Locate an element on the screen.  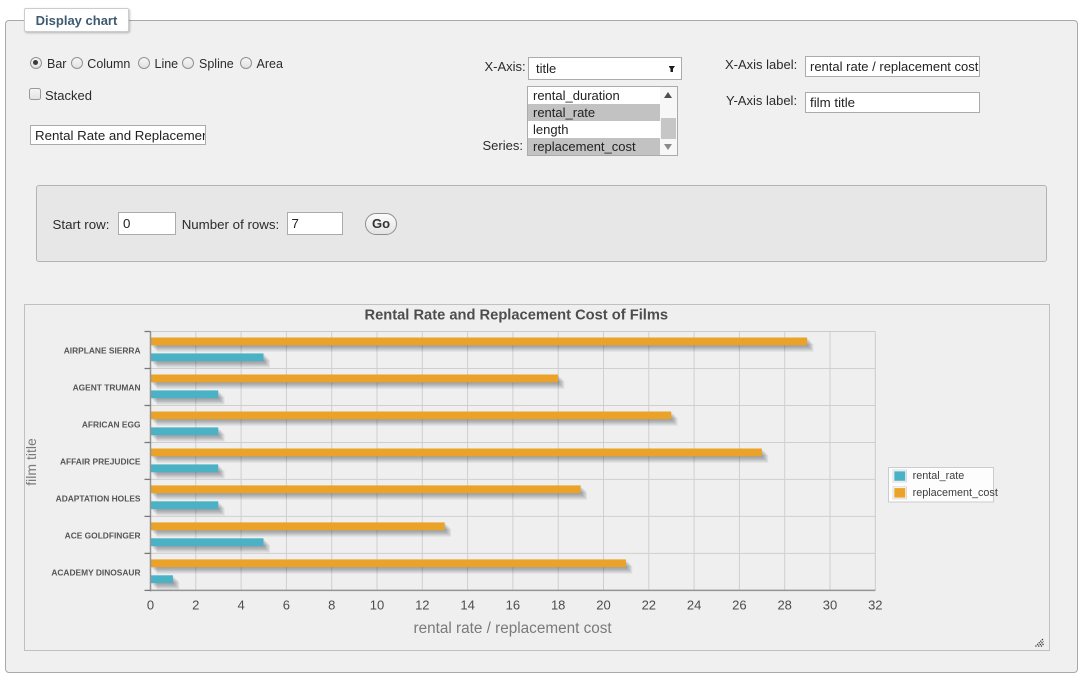
svg-text: 22 is located at coordinates (649, 605).